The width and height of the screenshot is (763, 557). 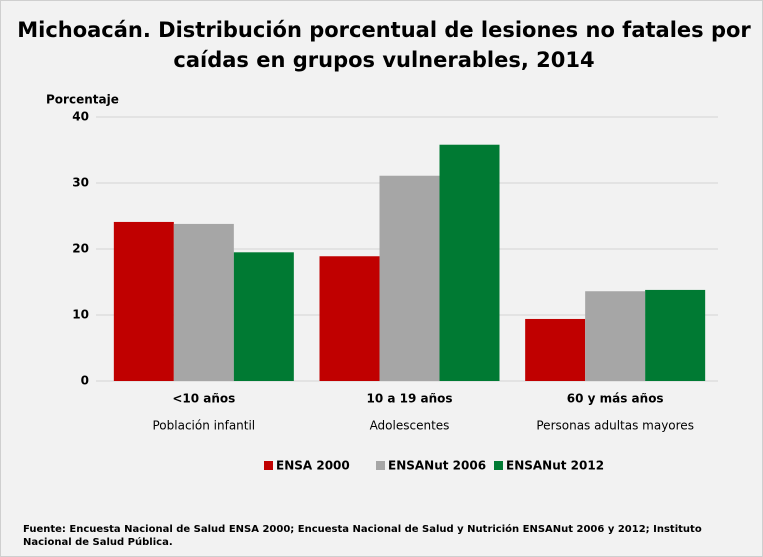 What do you see at coordinates (383, 60) in the screenshot?
I see `chart-title: caídas en grupos vulnerables, 2014` at bounding box center [383, 60].